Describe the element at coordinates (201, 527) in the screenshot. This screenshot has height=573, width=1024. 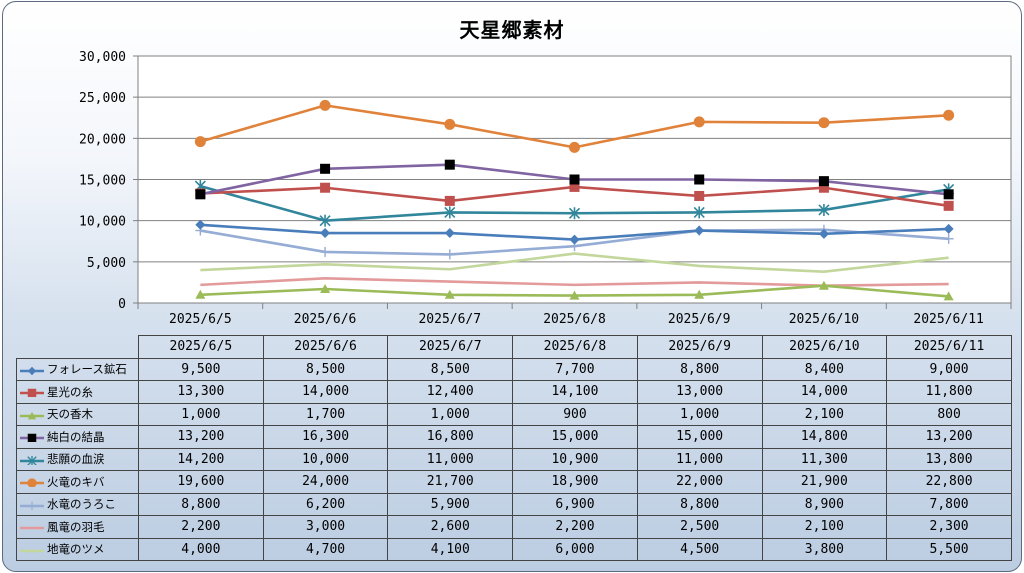
I see `table-cell: 2,200` at that location.